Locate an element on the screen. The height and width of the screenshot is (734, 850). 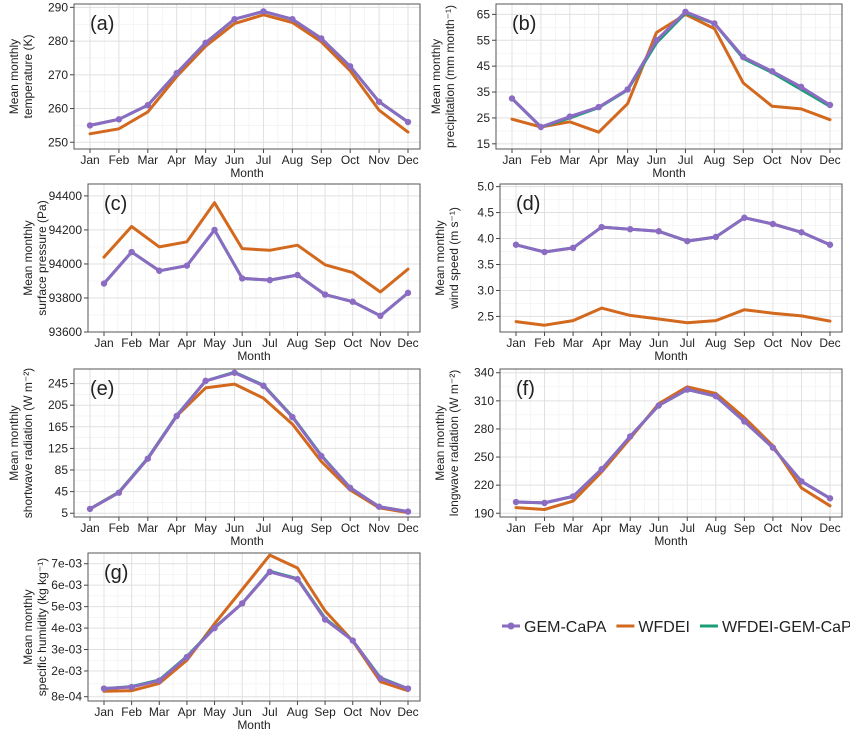
y-axis-title: Mean monthlyprecipitation (mm month⁻¹) is located at coordinates (443, 76).